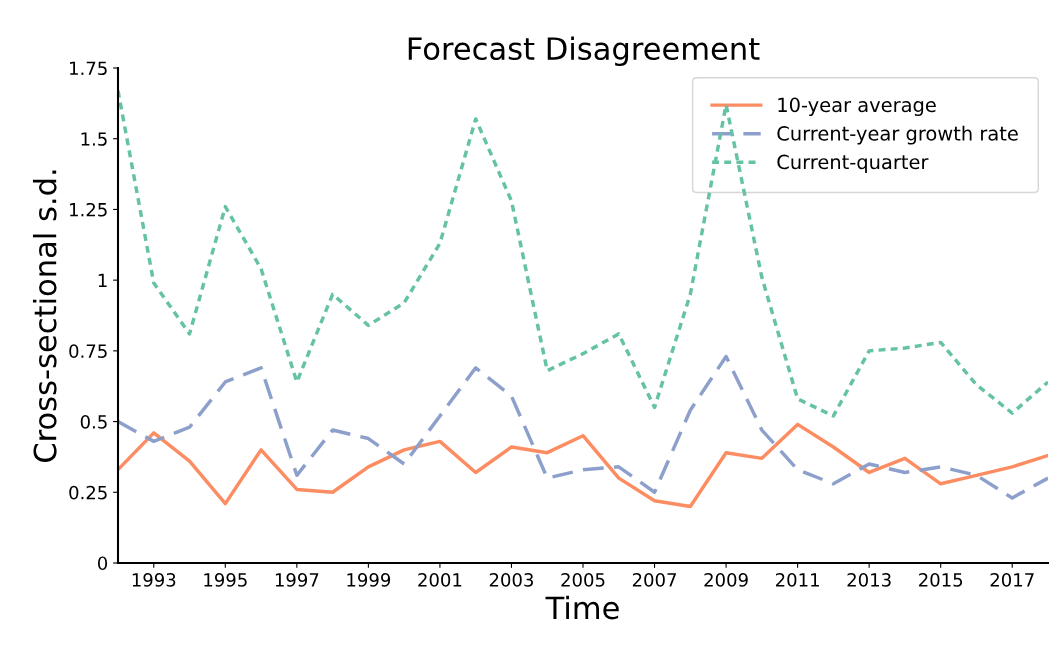 Image resolution: width=1064 pixels, height=648 pixels. I want to click on x-tick-label: 1997, so click(297, 580).